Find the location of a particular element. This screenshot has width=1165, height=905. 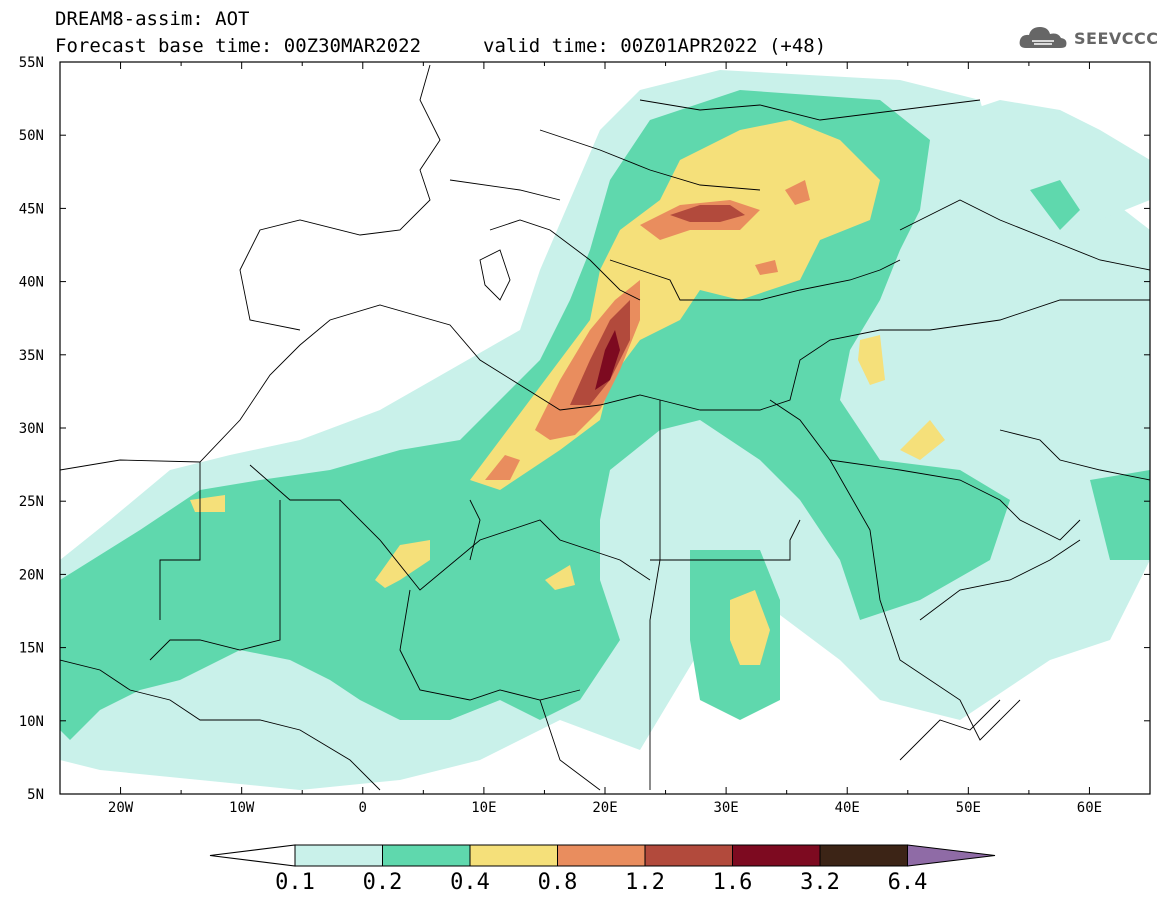

colorbar-over-triangle is located at coordinates (952, 855).